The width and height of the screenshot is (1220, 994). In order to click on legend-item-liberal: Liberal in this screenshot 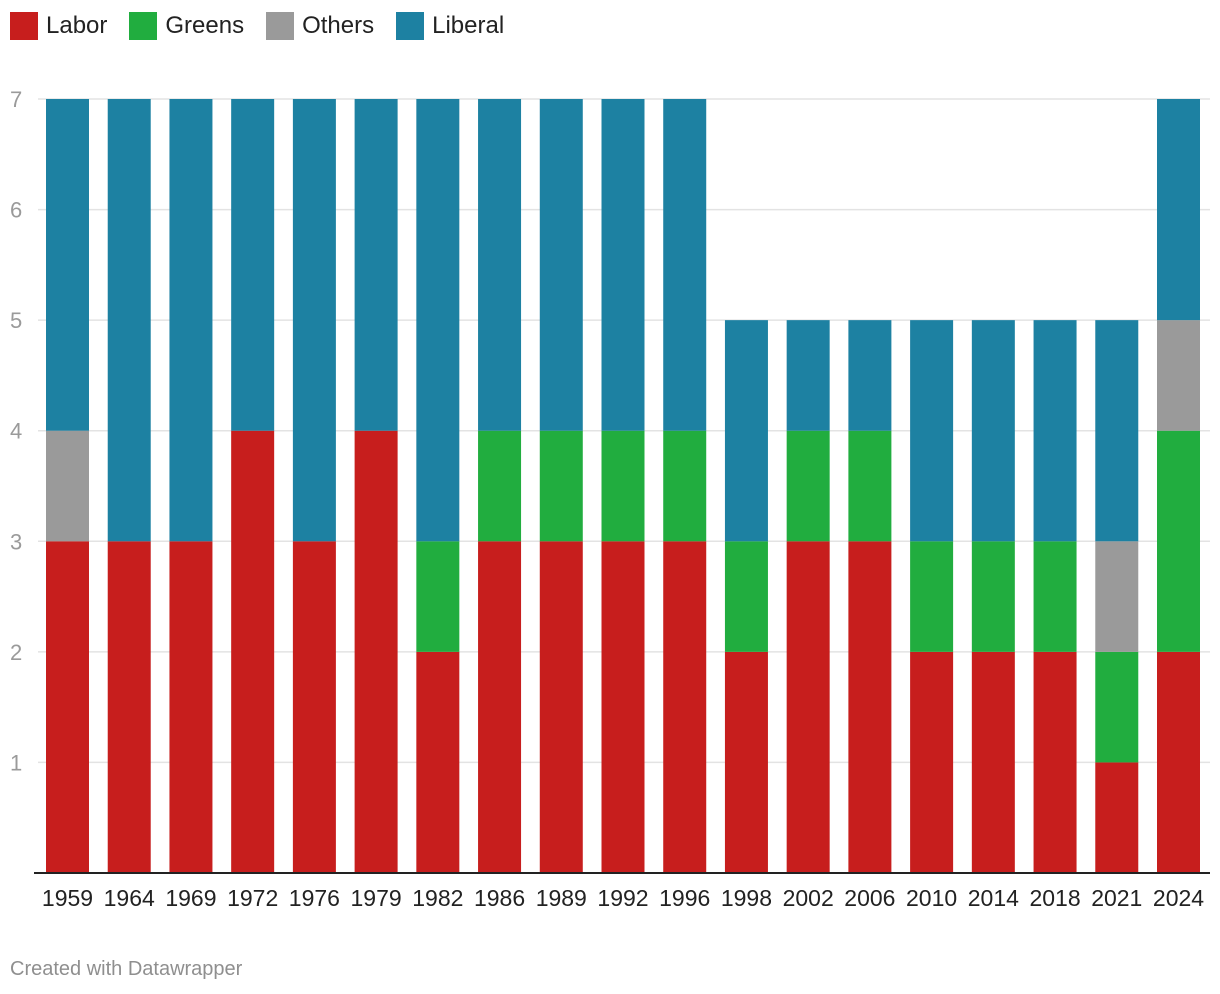, I will do `click(450, 26)`.